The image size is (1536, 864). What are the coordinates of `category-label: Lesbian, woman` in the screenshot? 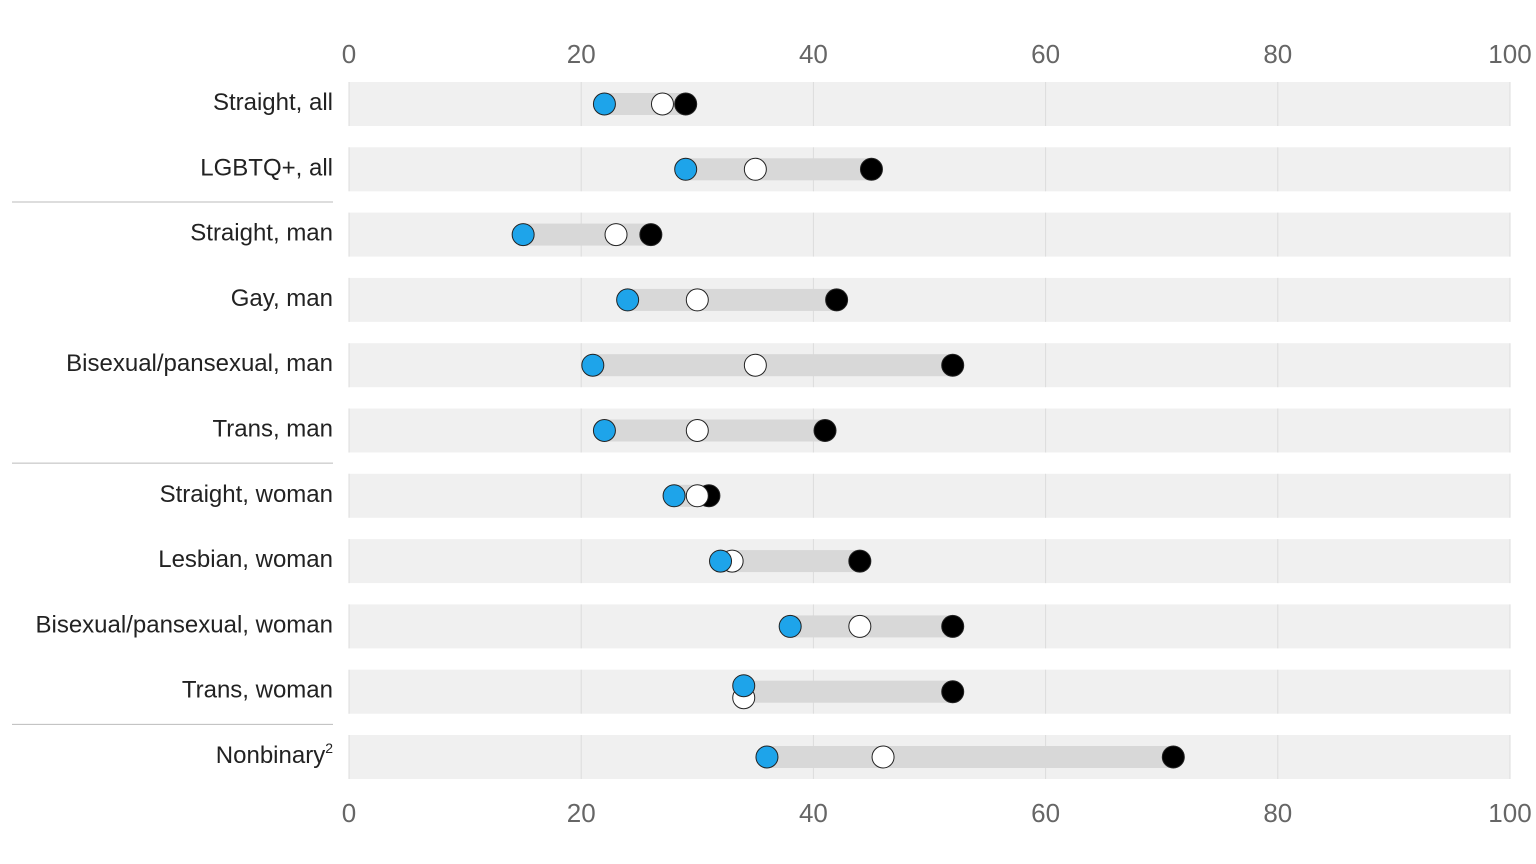 It's located at (245, 559).